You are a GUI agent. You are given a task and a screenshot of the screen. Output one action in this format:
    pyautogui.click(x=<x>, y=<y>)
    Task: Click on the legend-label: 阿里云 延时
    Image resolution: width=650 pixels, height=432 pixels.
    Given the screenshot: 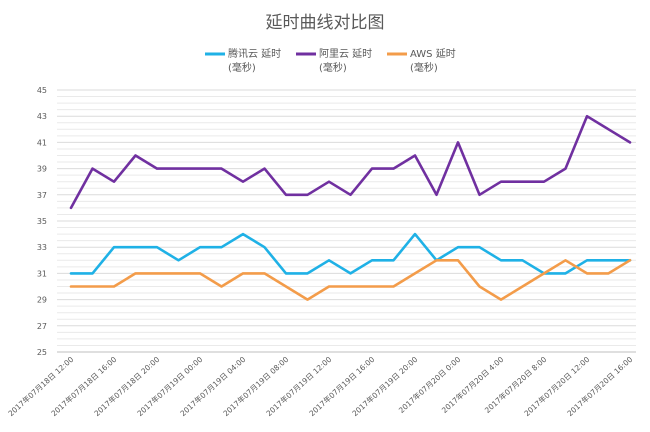 What is the action you would take?
    pyautogui.click(x=345, y=54)
    